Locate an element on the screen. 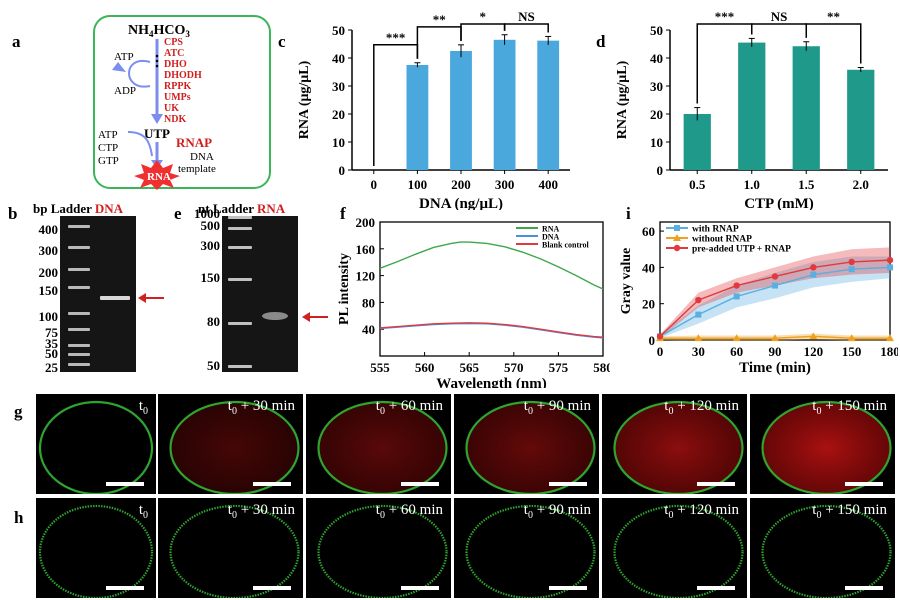  x-tick-label: 1.0 is located at coordinates (752, 184).